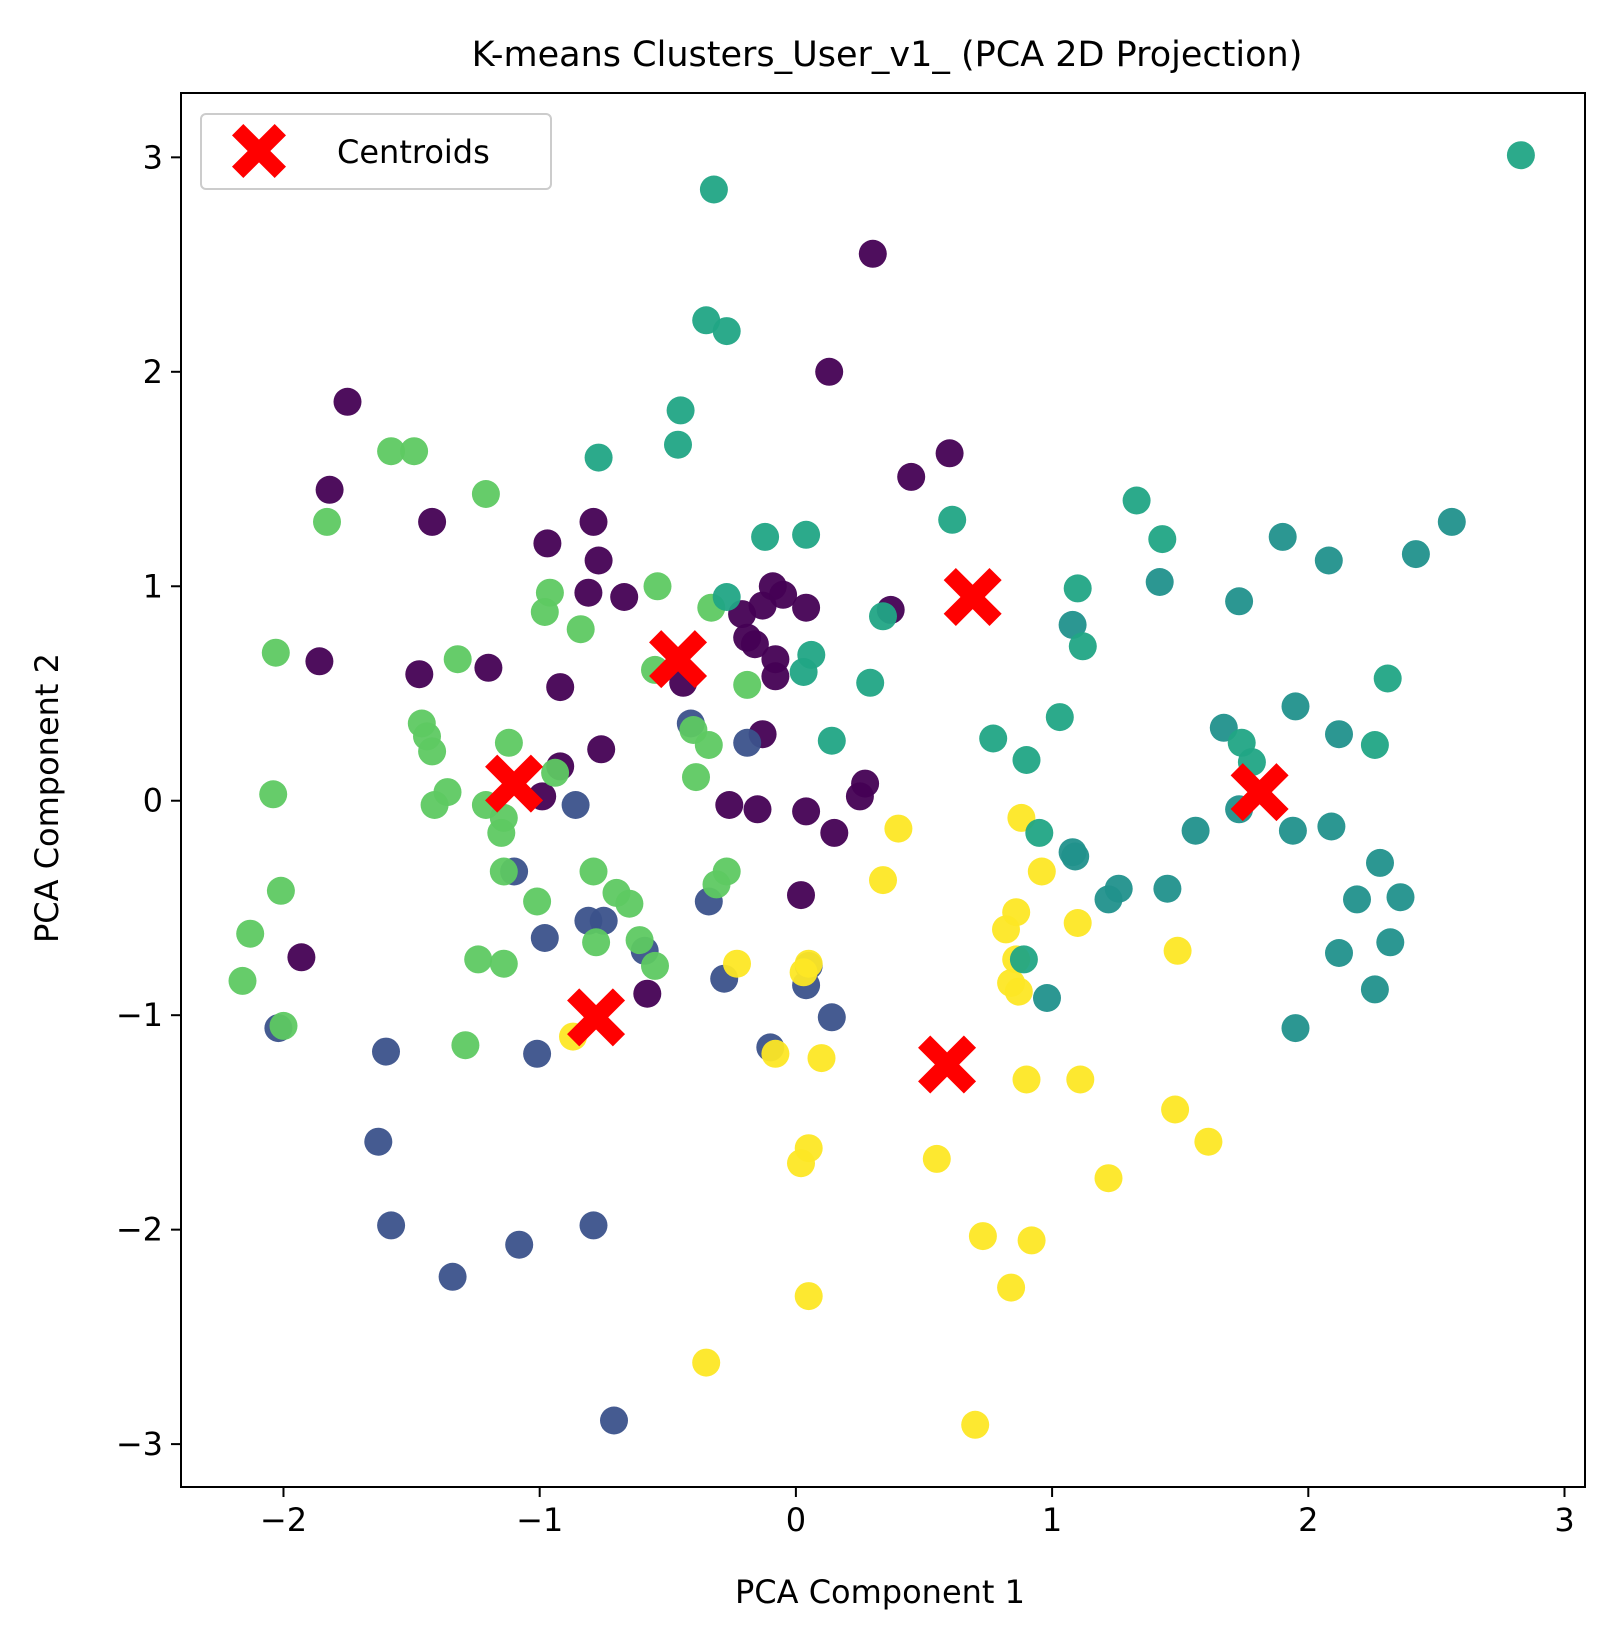 The image size is (1604, 1638). I want to click on legend: Centroids, so click(376, 151).